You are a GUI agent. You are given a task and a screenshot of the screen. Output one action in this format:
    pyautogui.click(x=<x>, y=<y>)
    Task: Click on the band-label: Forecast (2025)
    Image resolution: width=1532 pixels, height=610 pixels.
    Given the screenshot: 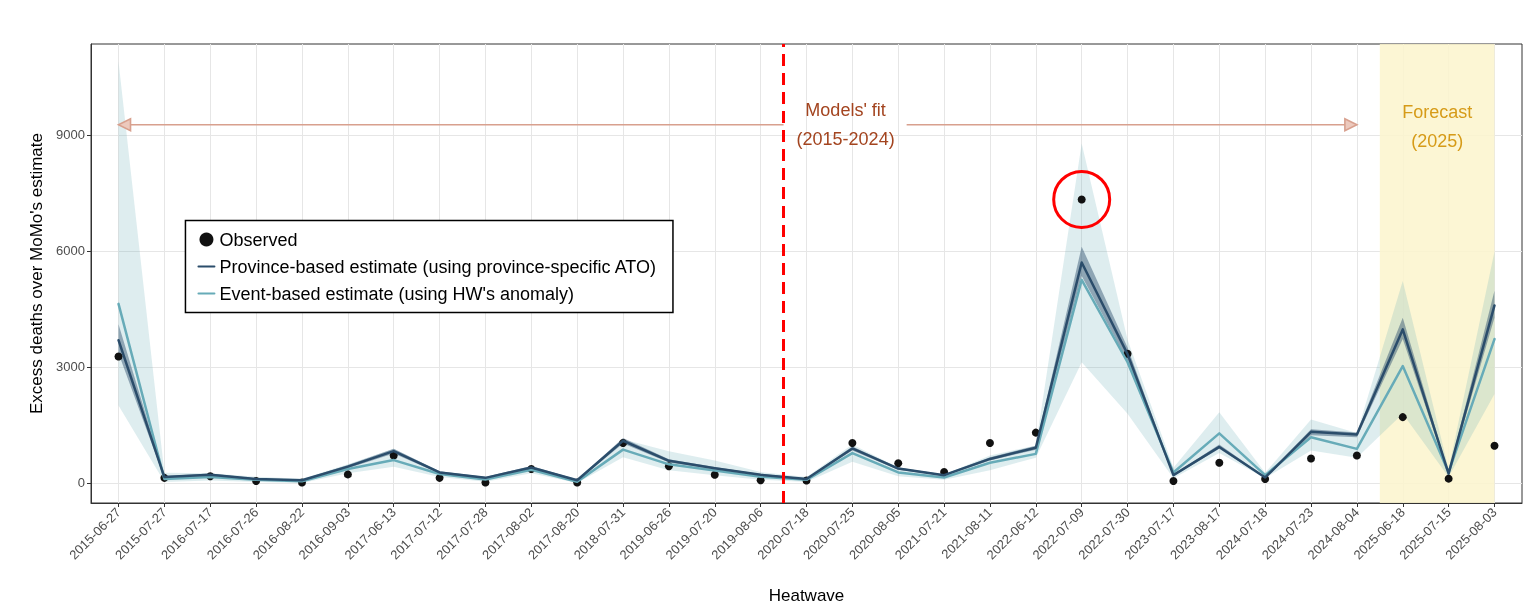 What is the action you would take?
    pyautogui.click(x=1437, y=126)
    